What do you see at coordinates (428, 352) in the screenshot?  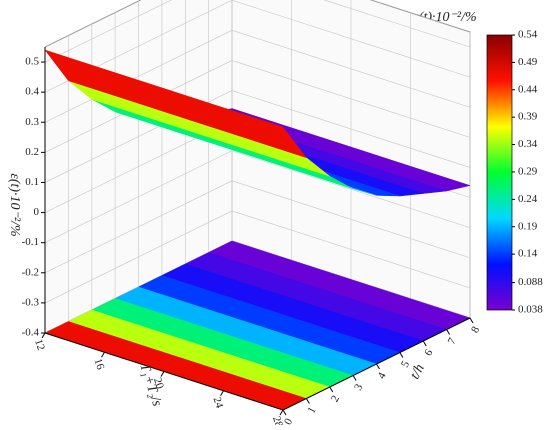 I see `y-tick-label: 6` at bounding box center [428, 352].